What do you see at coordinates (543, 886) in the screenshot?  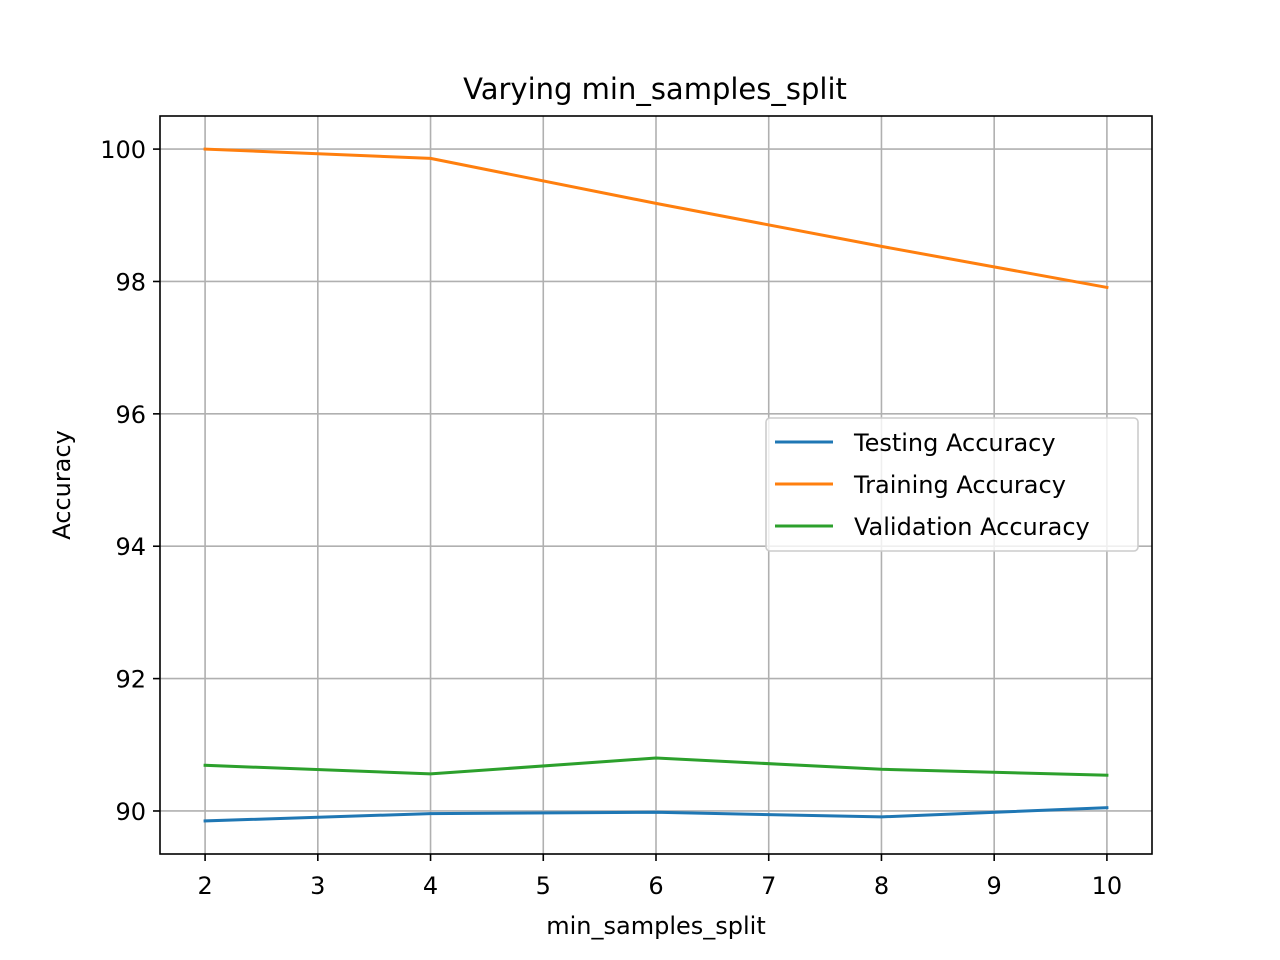 I see `x-tick-label: 5` at bounding box center [543, 886].